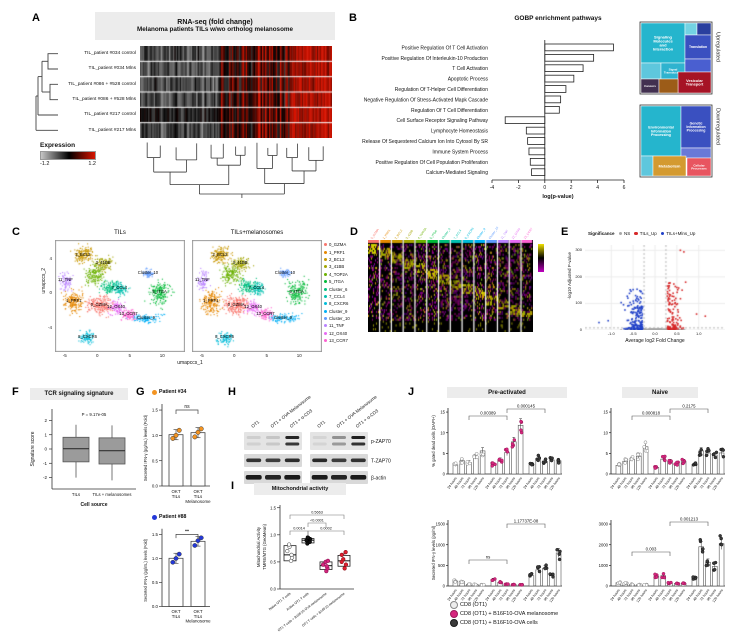 The image size is (730, 634). What do you see at coordinates (68, 164) in the screenshot?
I see `expression-legend-range: -1.2 1.2` at bounding box center [68, 164].